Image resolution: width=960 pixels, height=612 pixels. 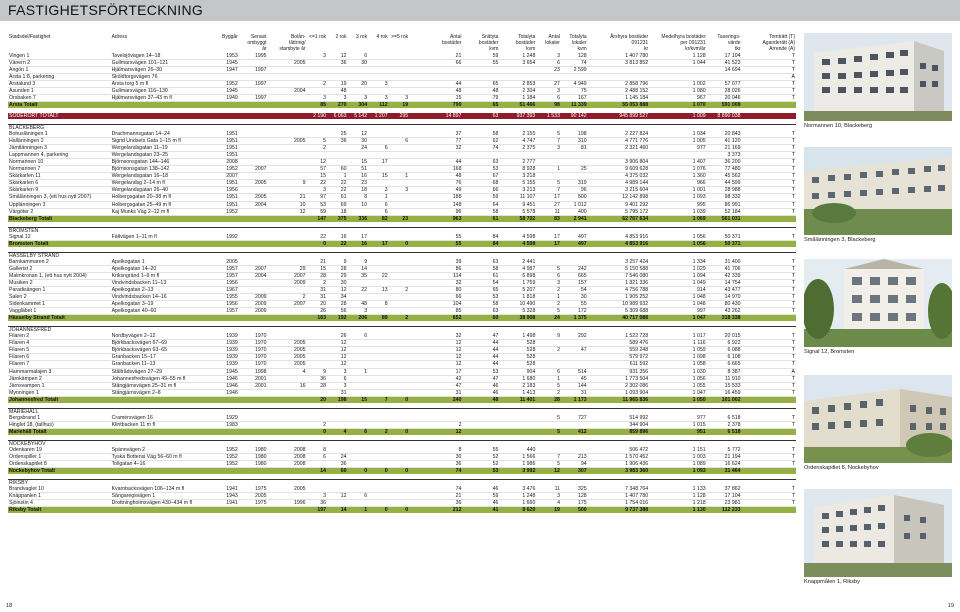 What do you see at coordinates (436, 503) in the screenshot?
I see `table-cell: 36` at bounding box center [436, 503].